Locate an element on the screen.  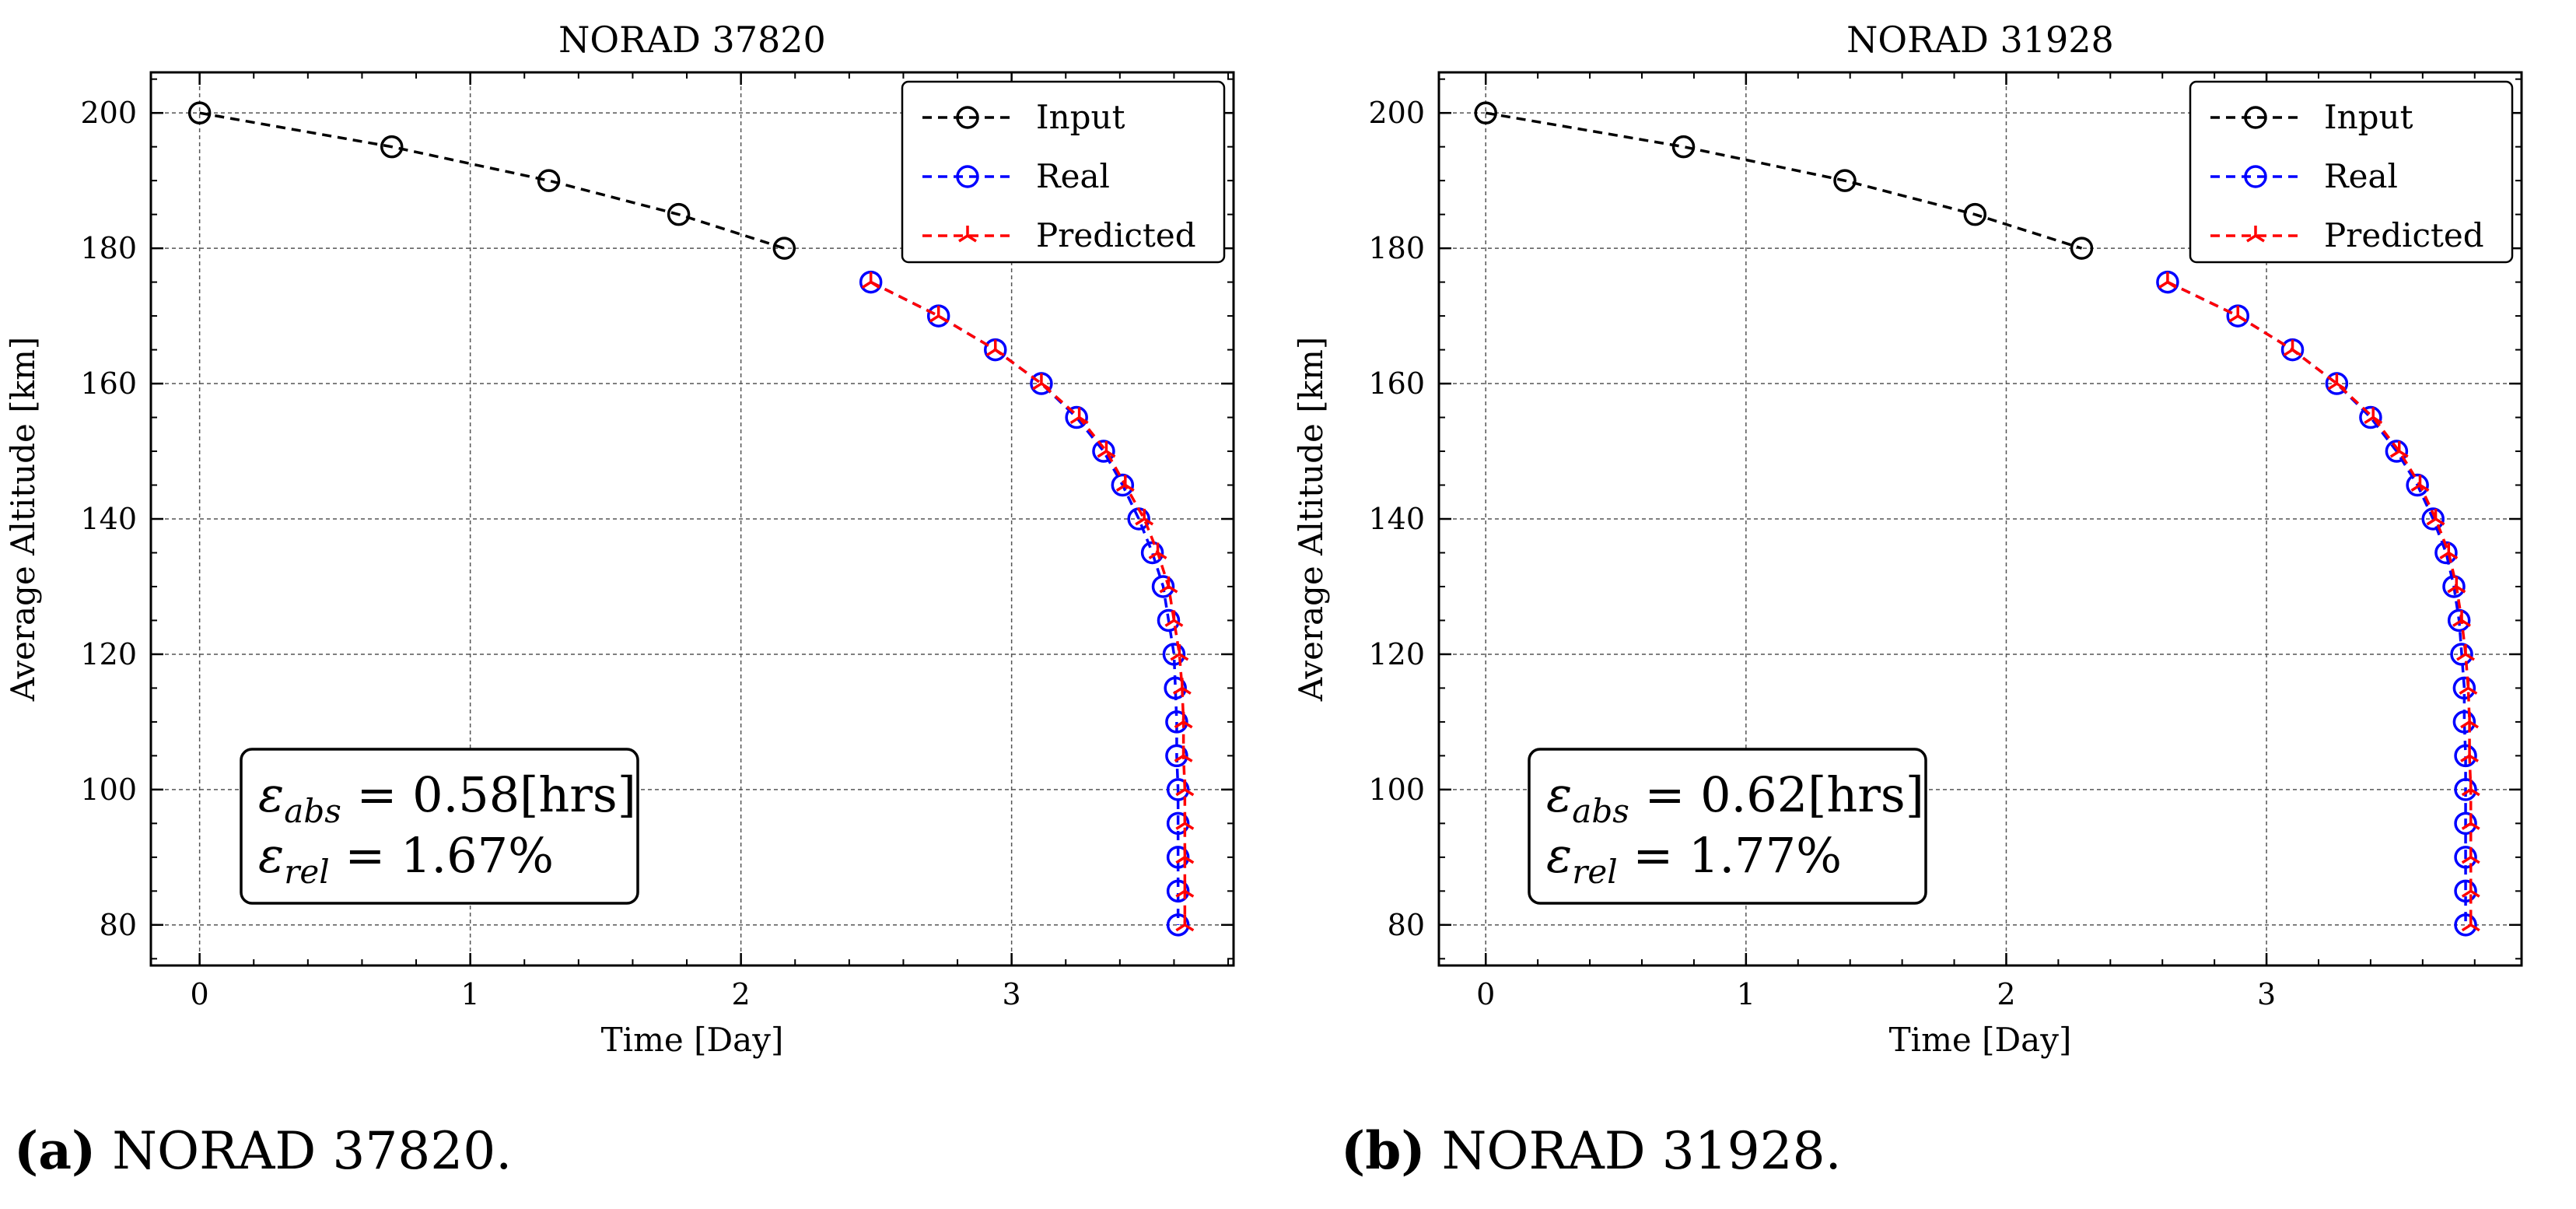
chart-b-series-line-predicted is located at coordinates (2320, 603).